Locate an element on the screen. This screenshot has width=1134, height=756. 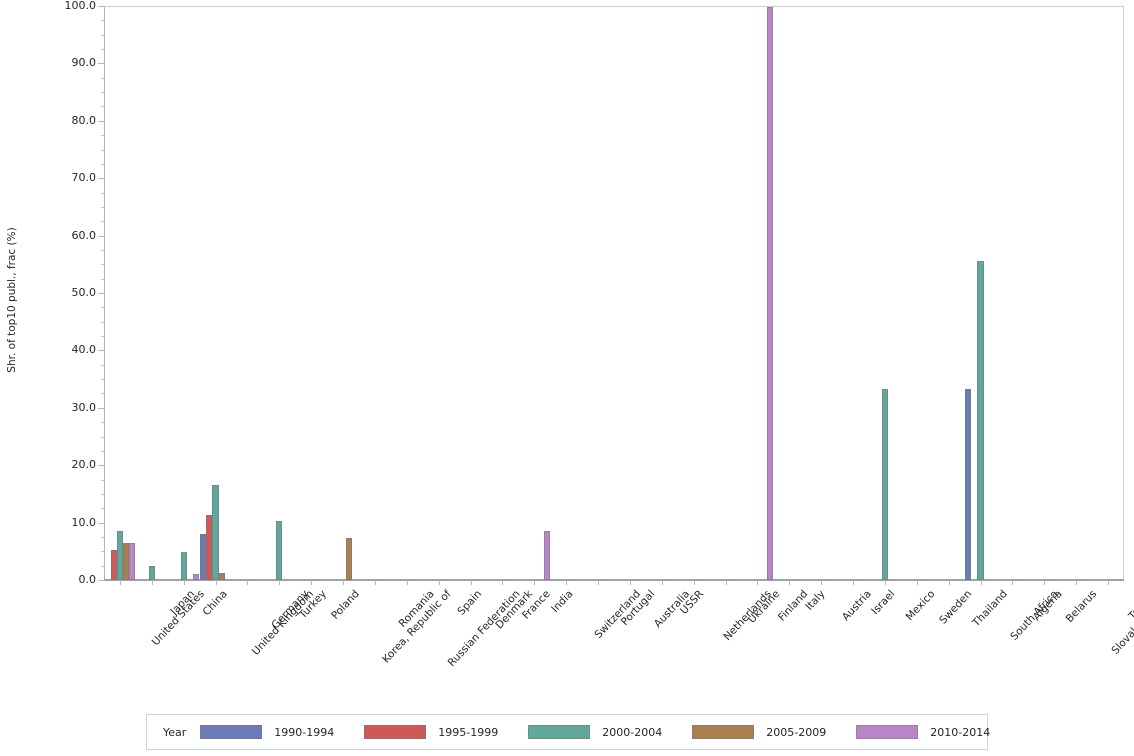
legend-entry: 2010-2014 is located at coordinates (938, 732).